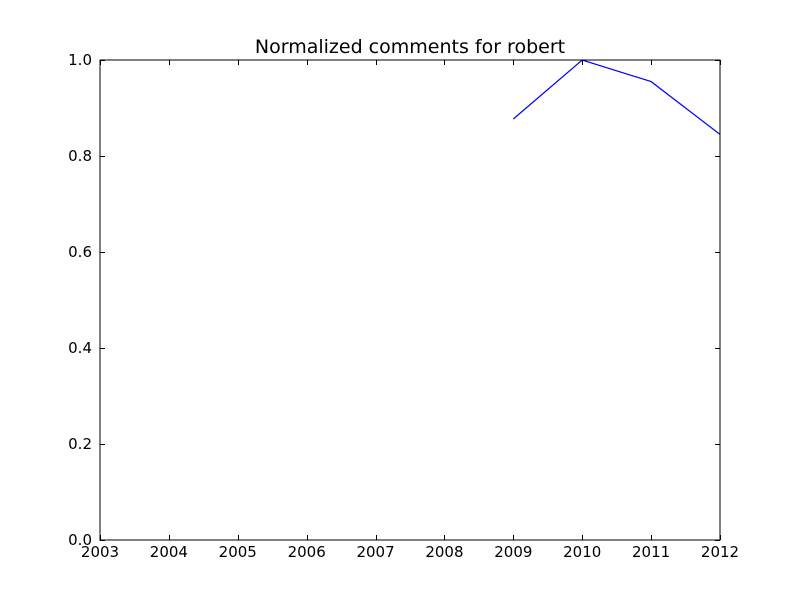 The width and height of the screenshot is (800, 600). Describe the element at coordinates (444, 552) in the screenshot. I see `x-tick-label: 2008` at that location.